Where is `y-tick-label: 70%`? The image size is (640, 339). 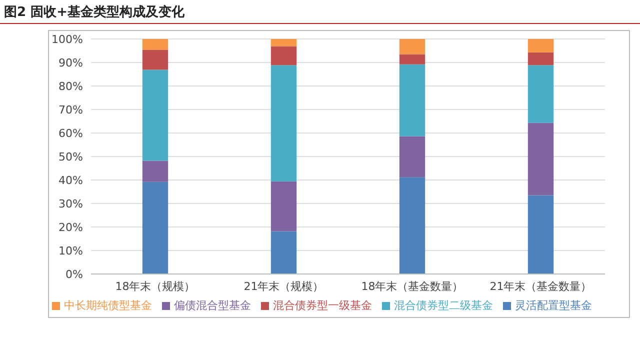 y-tick-label: 70% is located at coordinates (70, 109).